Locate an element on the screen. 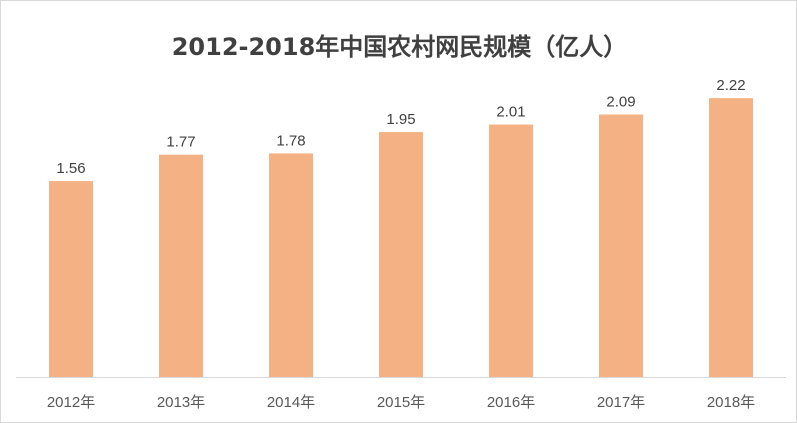 Image resolution: width=797 pixels, height=423 pixels. chart-title: 2012-2018年中国农村网民规模（亿人） is located at coordinates (399, 47).